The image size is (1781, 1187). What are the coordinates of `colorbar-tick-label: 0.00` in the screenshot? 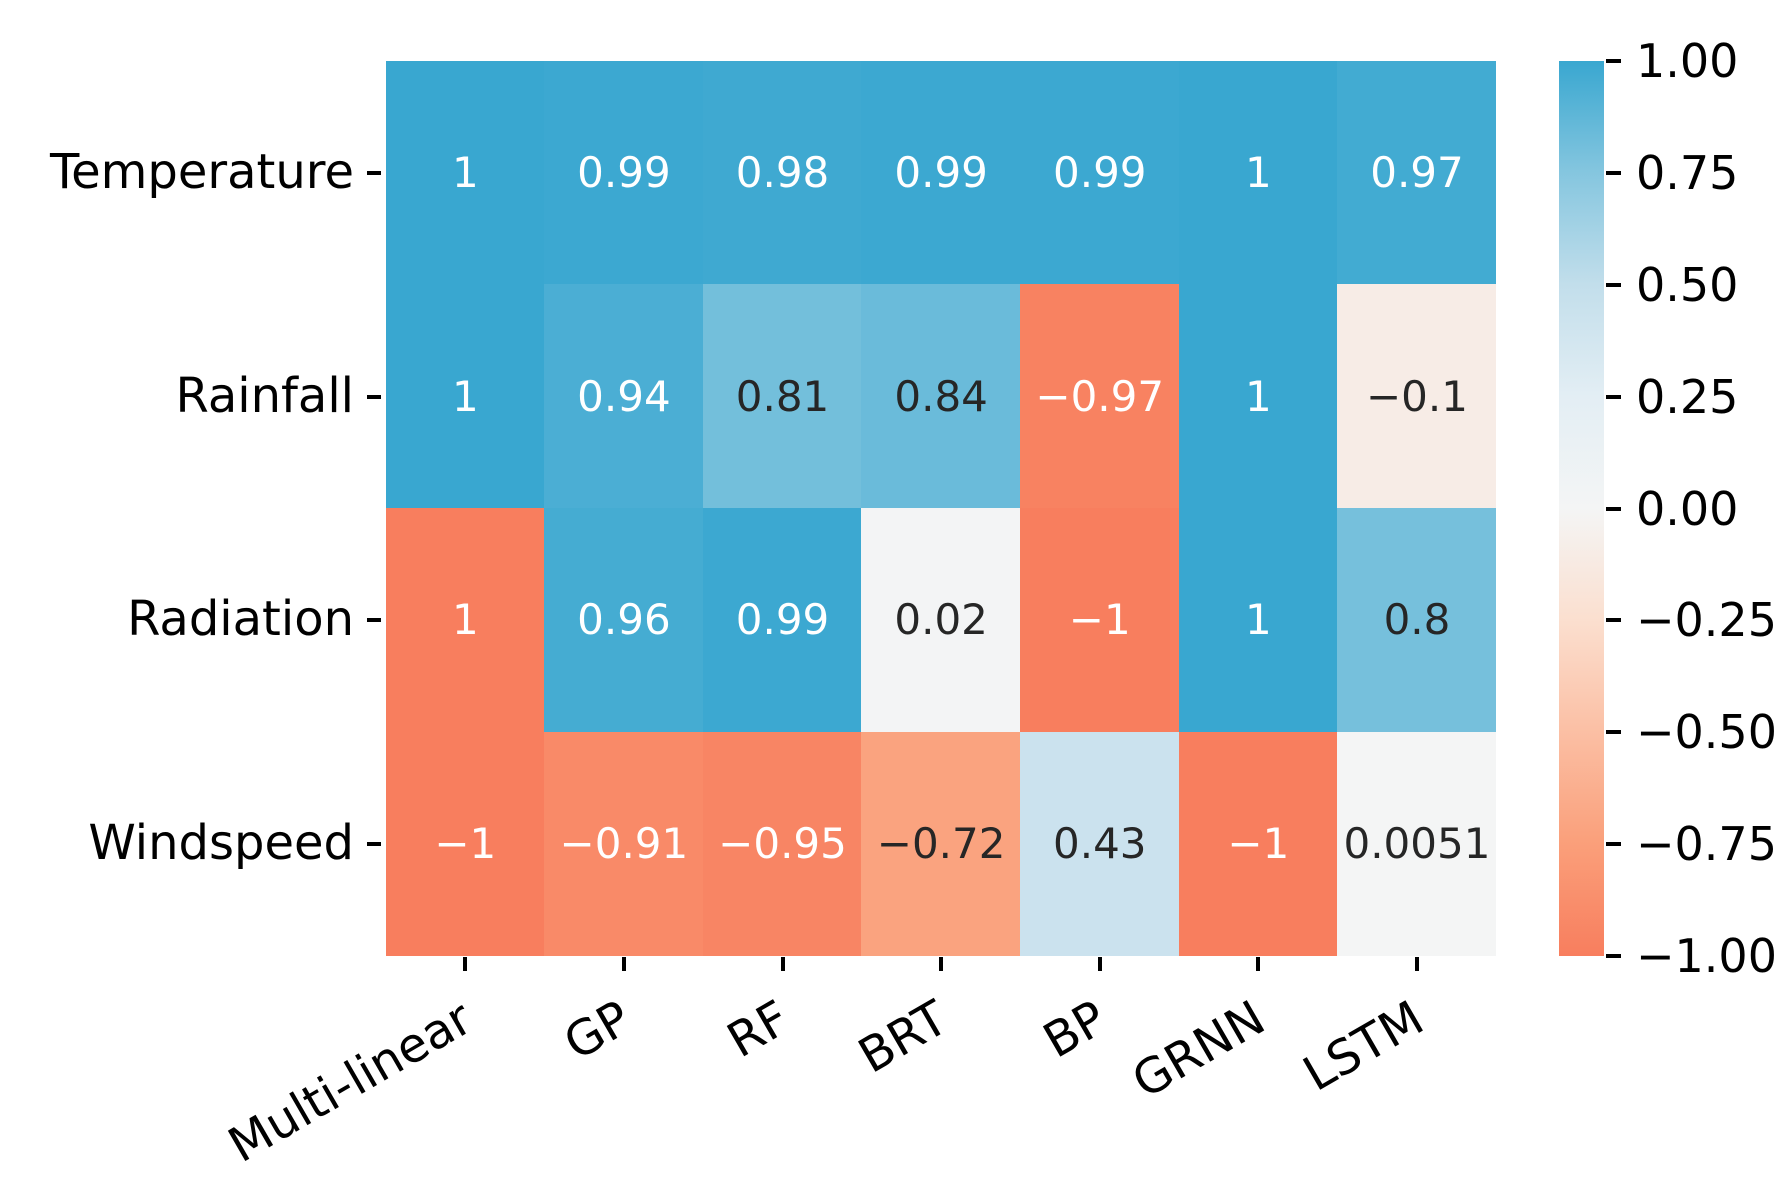 It's located at (1687, 508).